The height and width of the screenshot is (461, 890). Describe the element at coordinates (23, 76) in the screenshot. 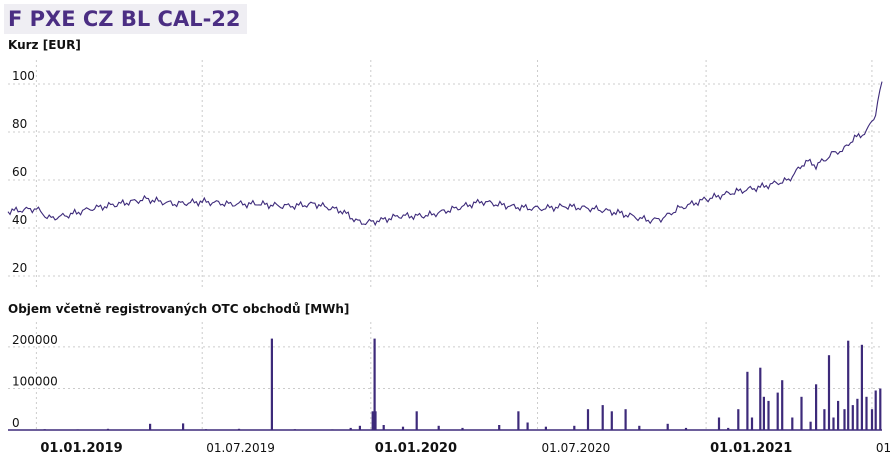

I see `price-ytick-label: 100` at that location.